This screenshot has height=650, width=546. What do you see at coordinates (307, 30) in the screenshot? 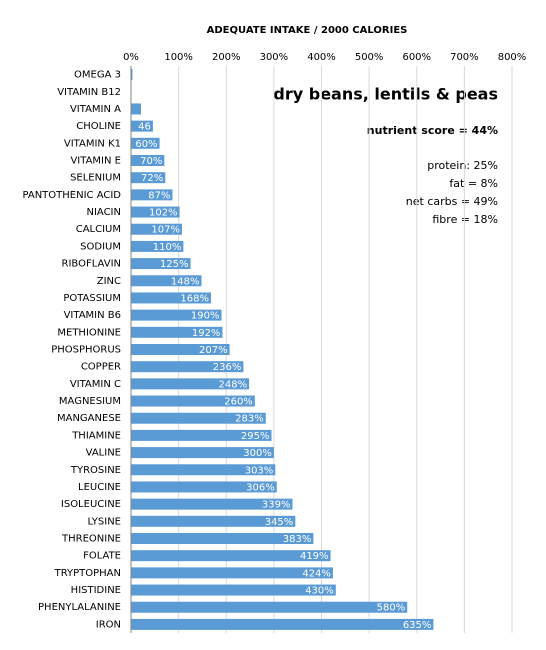
I see `chart-title: ADEQUATE INTAKE / 2000 CALORIES` at bounding box center [307, 30].